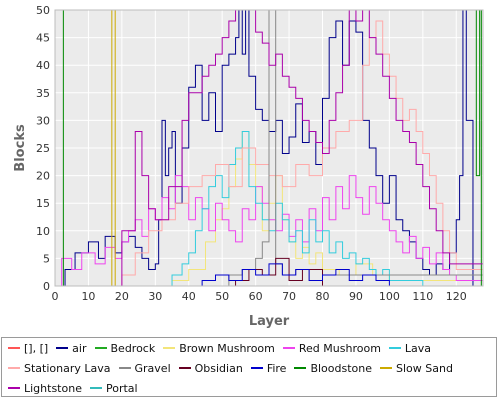 This screenshot has height=400, width=500. What do you see at coordinates (418, 348) in the screenshot?
I see `legend-label: Lava` at bounding box center [418, 348].